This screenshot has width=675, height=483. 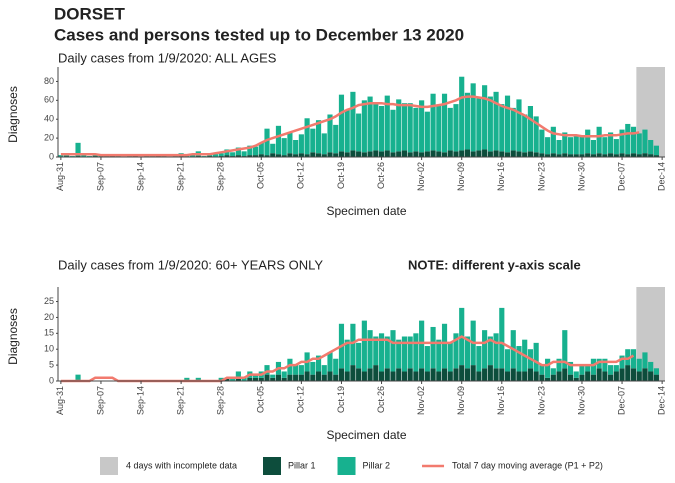 I want to click on y-tick-label: 40, so click(x=49, y=119).